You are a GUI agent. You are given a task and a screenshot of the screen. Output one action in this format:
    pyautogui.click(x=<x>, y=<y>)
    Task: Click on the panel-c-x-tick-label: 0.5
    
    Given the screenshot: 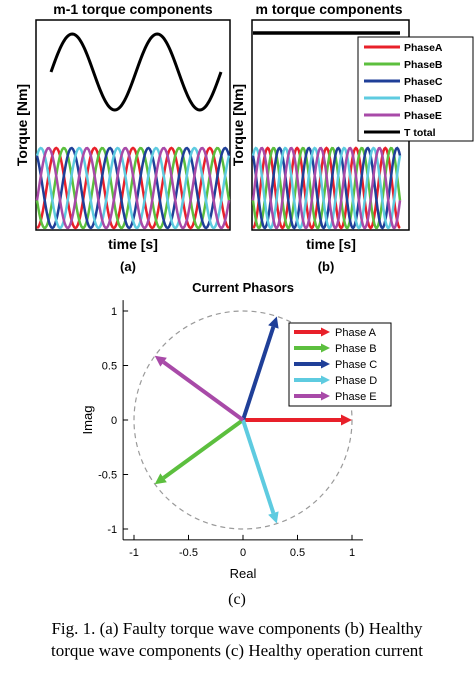 What is the action you would take?
    pyautogui.click(x=297, y=553)
    